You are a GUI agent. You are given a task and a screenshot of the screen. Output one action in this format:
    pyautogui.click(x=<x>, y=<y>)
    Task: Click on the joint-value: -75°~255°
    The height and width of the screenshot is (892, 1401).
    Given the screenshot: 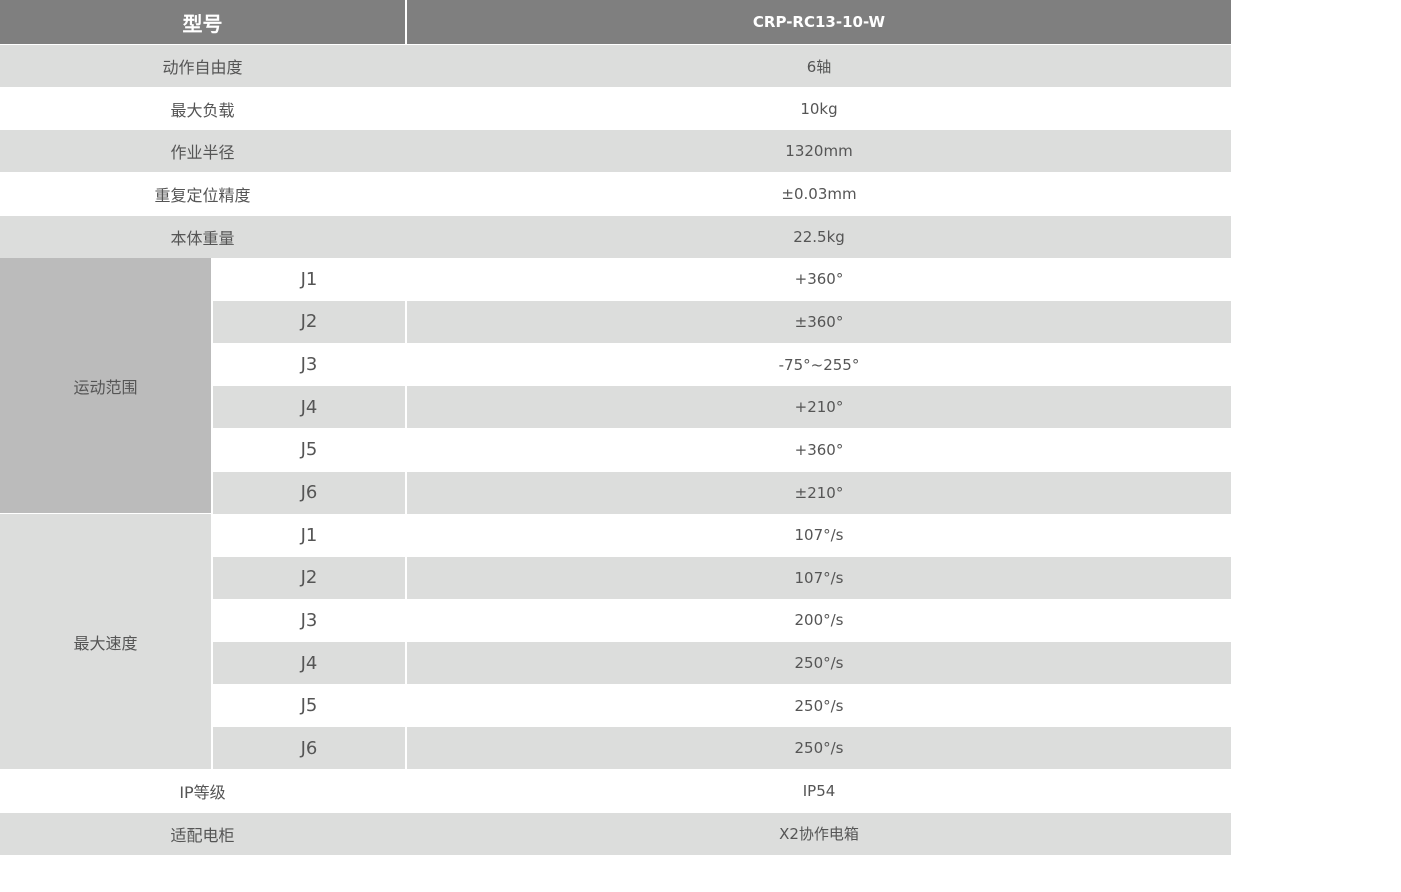 What is the action you would take?
    pyautogui.click(x=819, y=364)
    